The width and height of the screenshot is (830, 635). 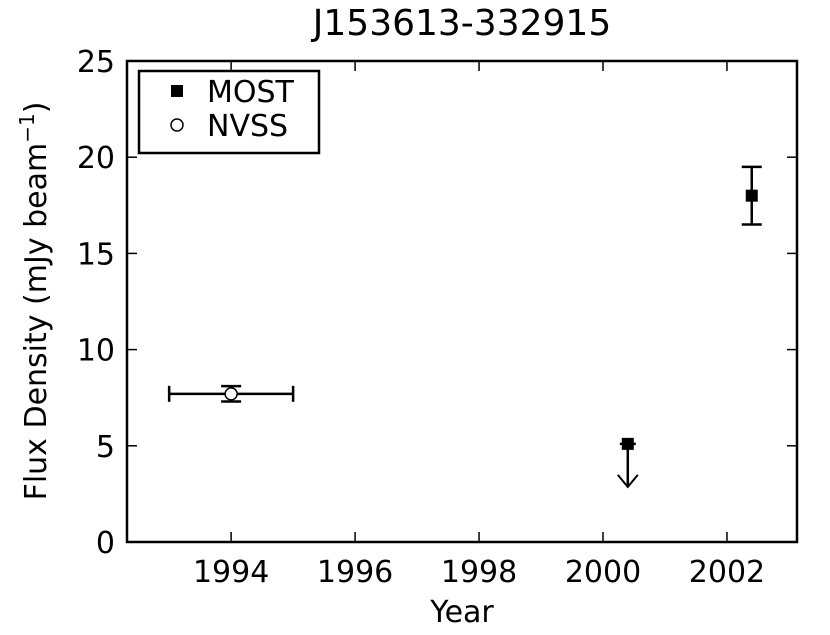 I want to click on y-tick-label: 25, so click(x=96, y=62).